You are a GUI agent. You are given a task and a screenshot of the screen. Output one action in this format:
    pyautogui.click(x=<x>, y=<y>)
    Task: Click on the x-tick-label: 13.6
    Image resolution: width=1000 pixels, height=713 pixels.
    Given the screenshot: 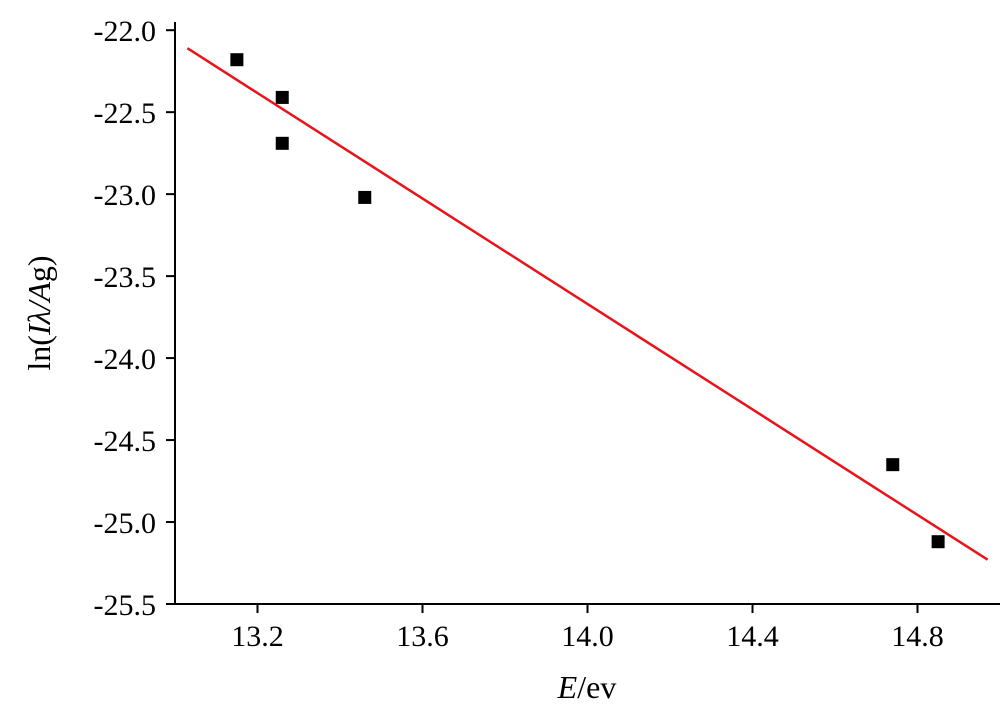 What is the action you would take?
    pyautogui.click(x=422, y=636)
    